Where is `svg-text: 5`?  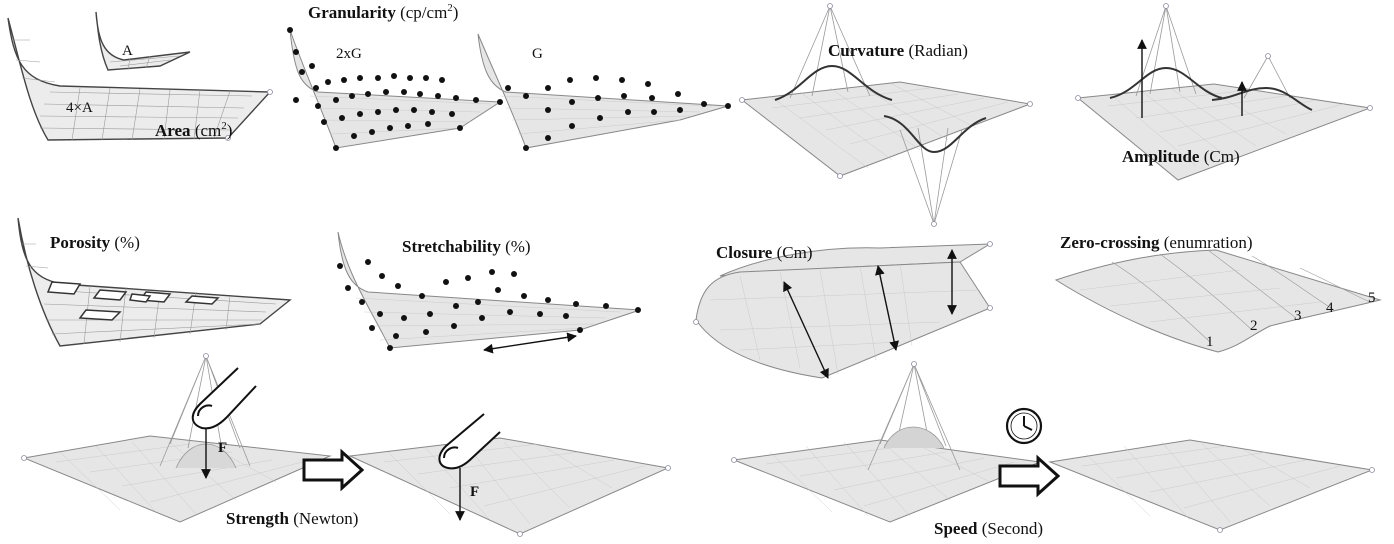 svg-text: 5 is located at coordinates (1372, 298).